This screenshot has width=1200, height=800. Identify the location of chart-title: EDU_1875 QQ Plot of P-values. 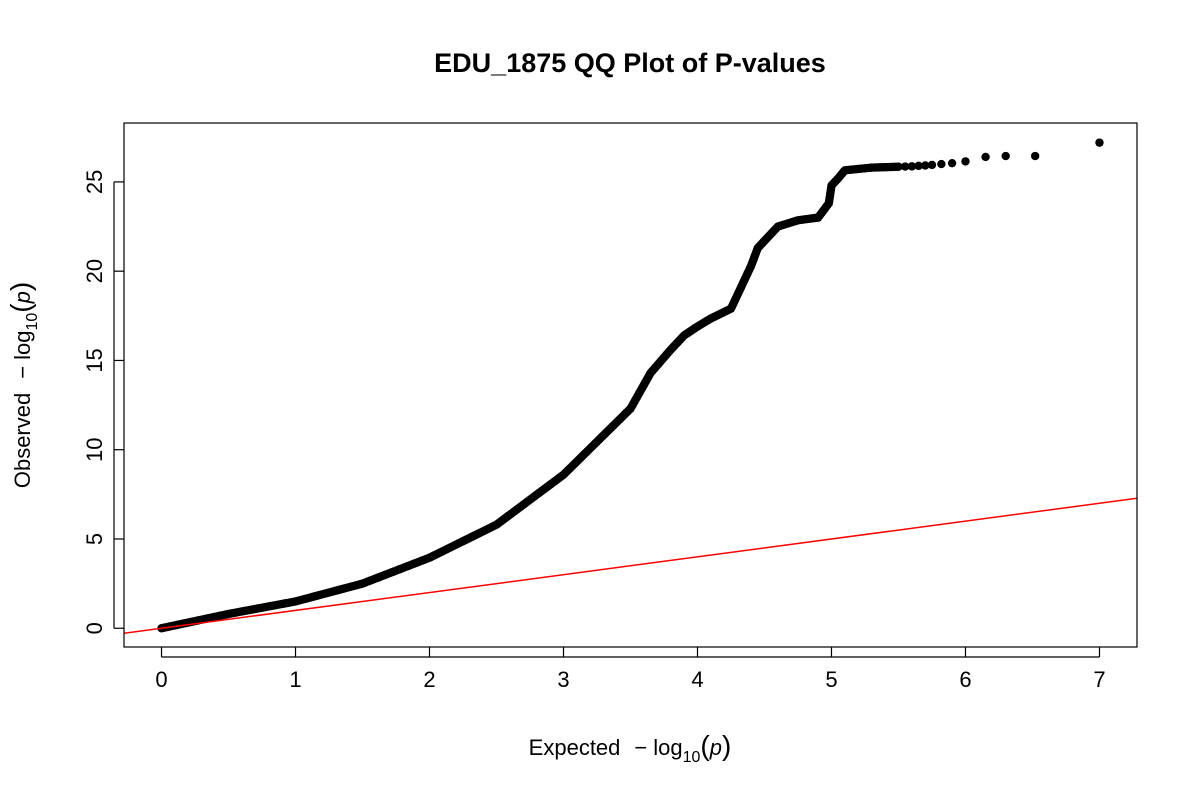
(630, 63).